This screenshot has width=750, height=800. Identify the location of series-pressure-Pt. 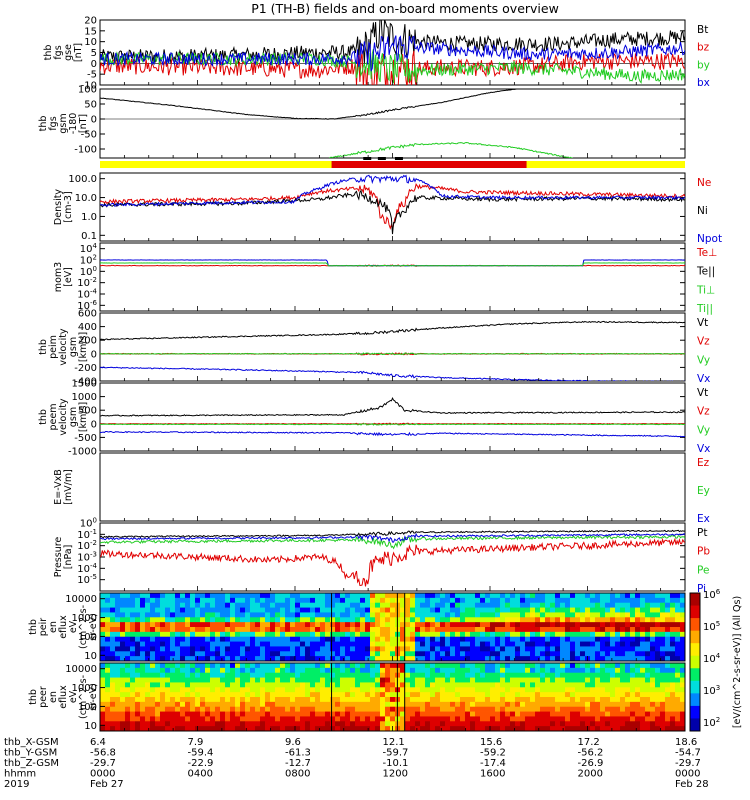
(392, 534).